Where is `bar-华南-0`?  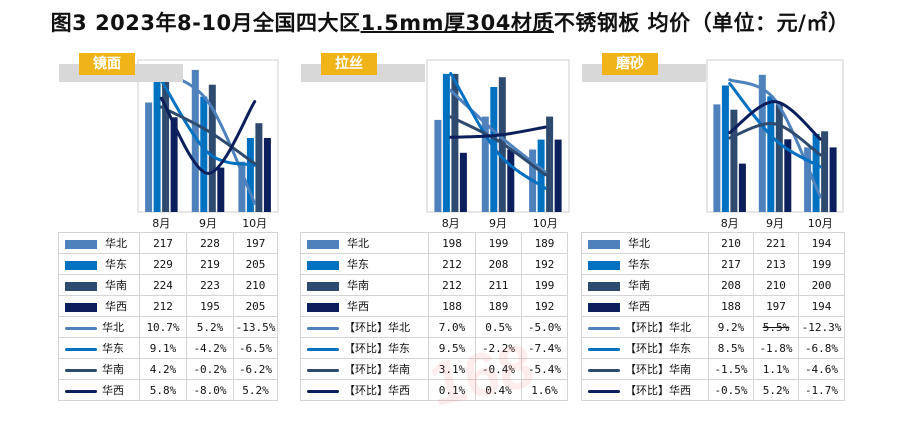
bar-华南-0 is located at coordinates (734, 160).